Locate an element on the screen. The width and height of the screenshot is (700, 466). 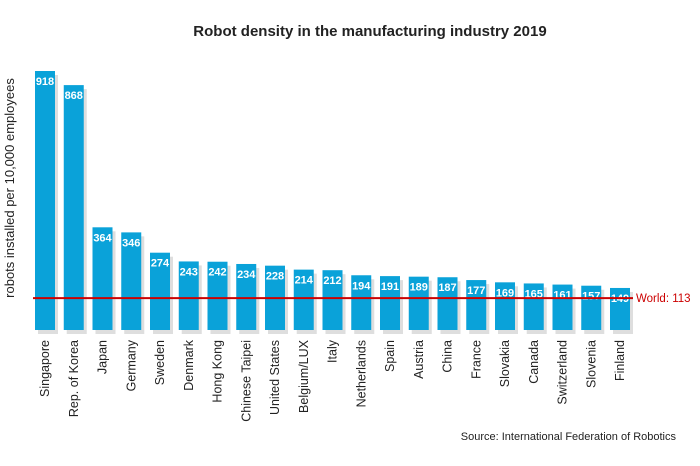
category-label: Hong Kong is located at coordinates (218, 371).